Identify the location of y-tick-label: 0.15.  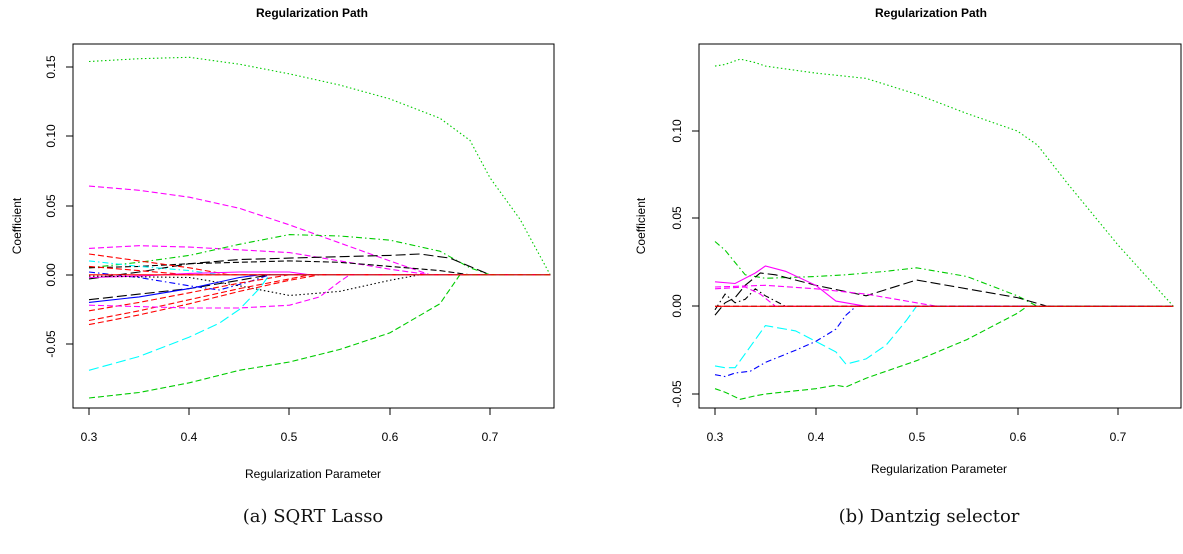
(51, 67).